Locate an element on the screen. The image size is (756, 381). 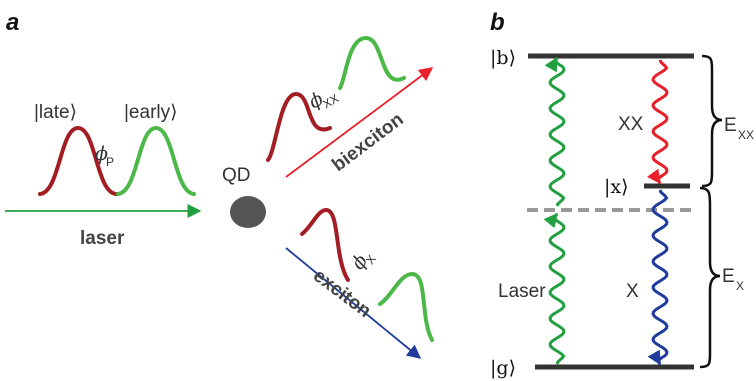
e-x-label: E is located at coordinates (728, 276).